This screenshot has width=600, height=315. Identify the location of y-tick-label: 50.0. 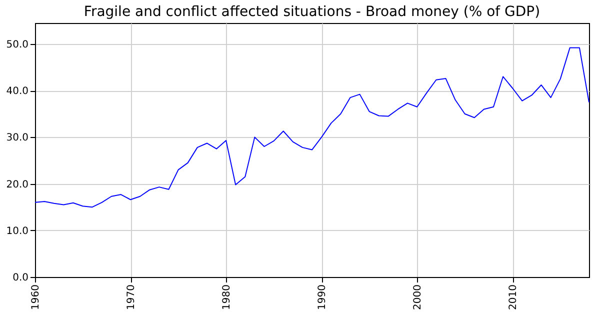
(17, 44).